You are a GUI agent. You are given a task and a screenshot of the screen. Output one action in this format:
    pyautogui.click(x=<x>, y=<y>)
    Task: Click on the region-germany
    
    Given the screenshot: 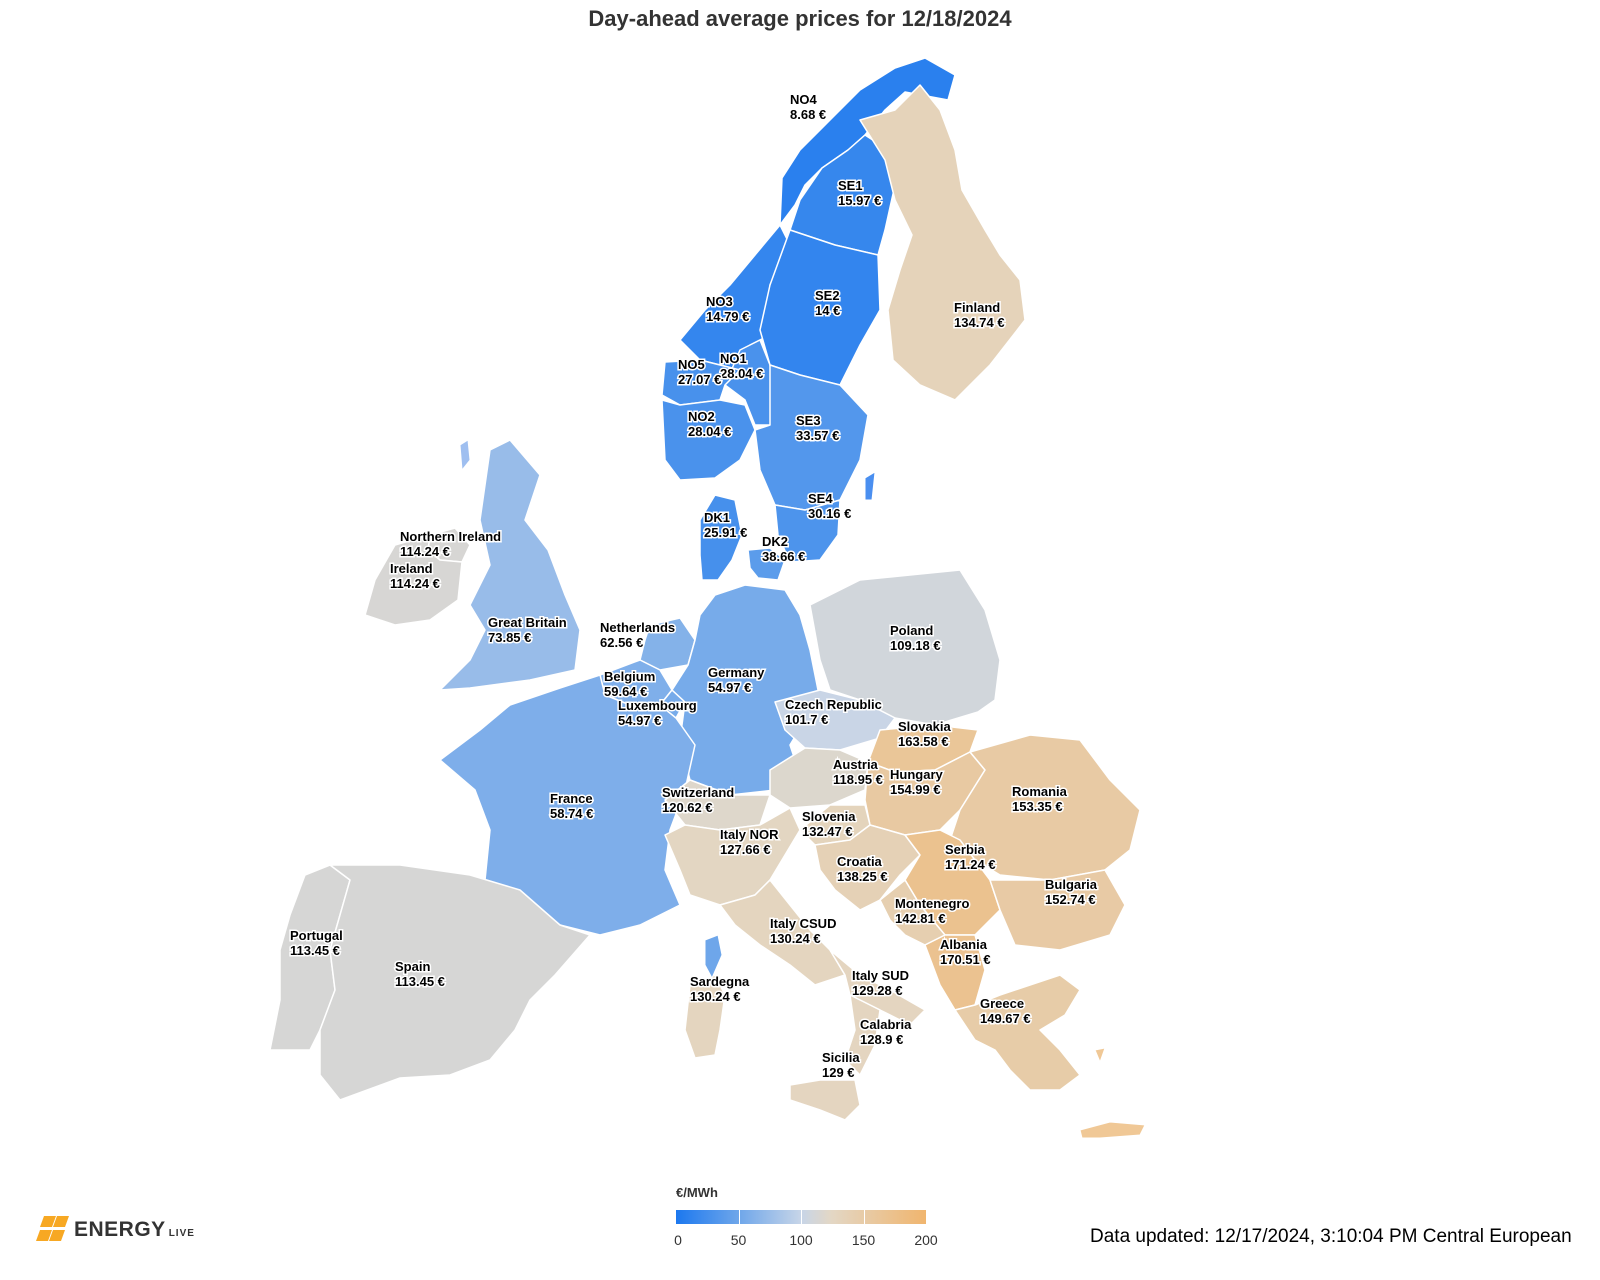 What is the action you would take?
    pyautogui.click(x=746, y=690)
    